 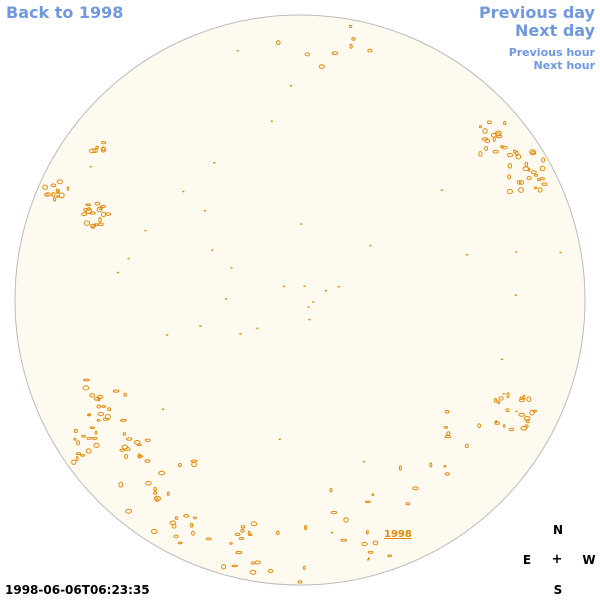 What do you see at coordinates (558, 530) in the screenshot?
I see `compass-north-label: N` at bounding box center [558, 530].